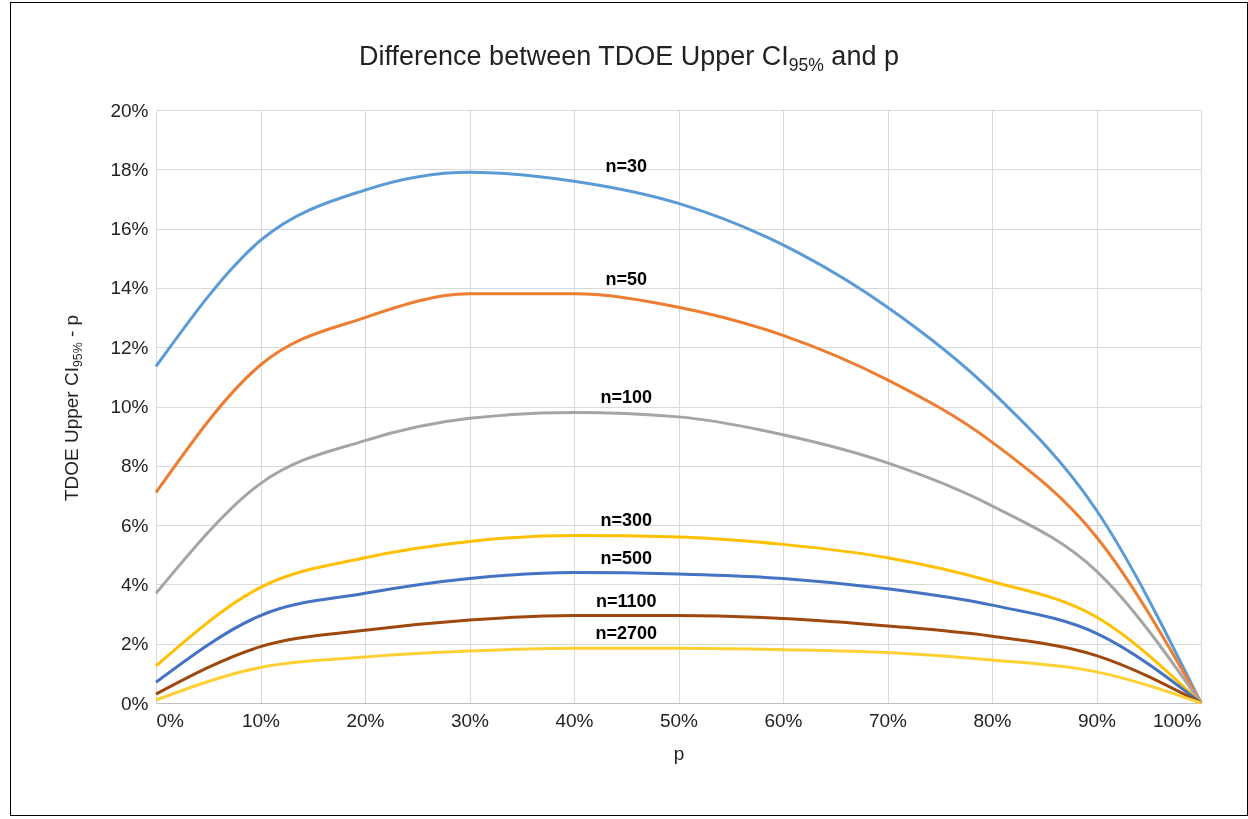 The height and width of the screenshot is (819, 1248). I want to click on y-tick-label: 20%, so click(129, 110).